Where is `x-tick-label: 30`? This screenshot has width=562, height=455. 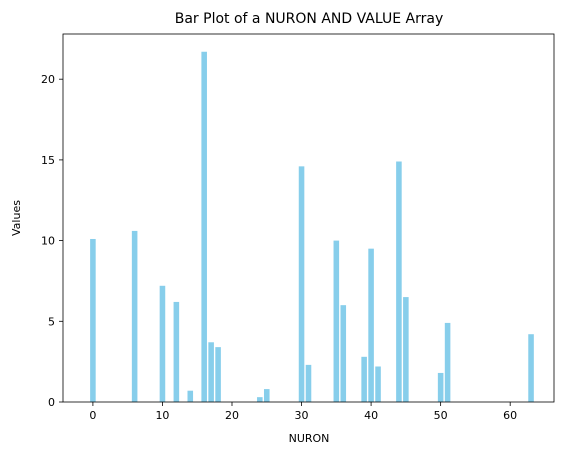 x-tick-label: 30 is located at coordinates (302, 415).